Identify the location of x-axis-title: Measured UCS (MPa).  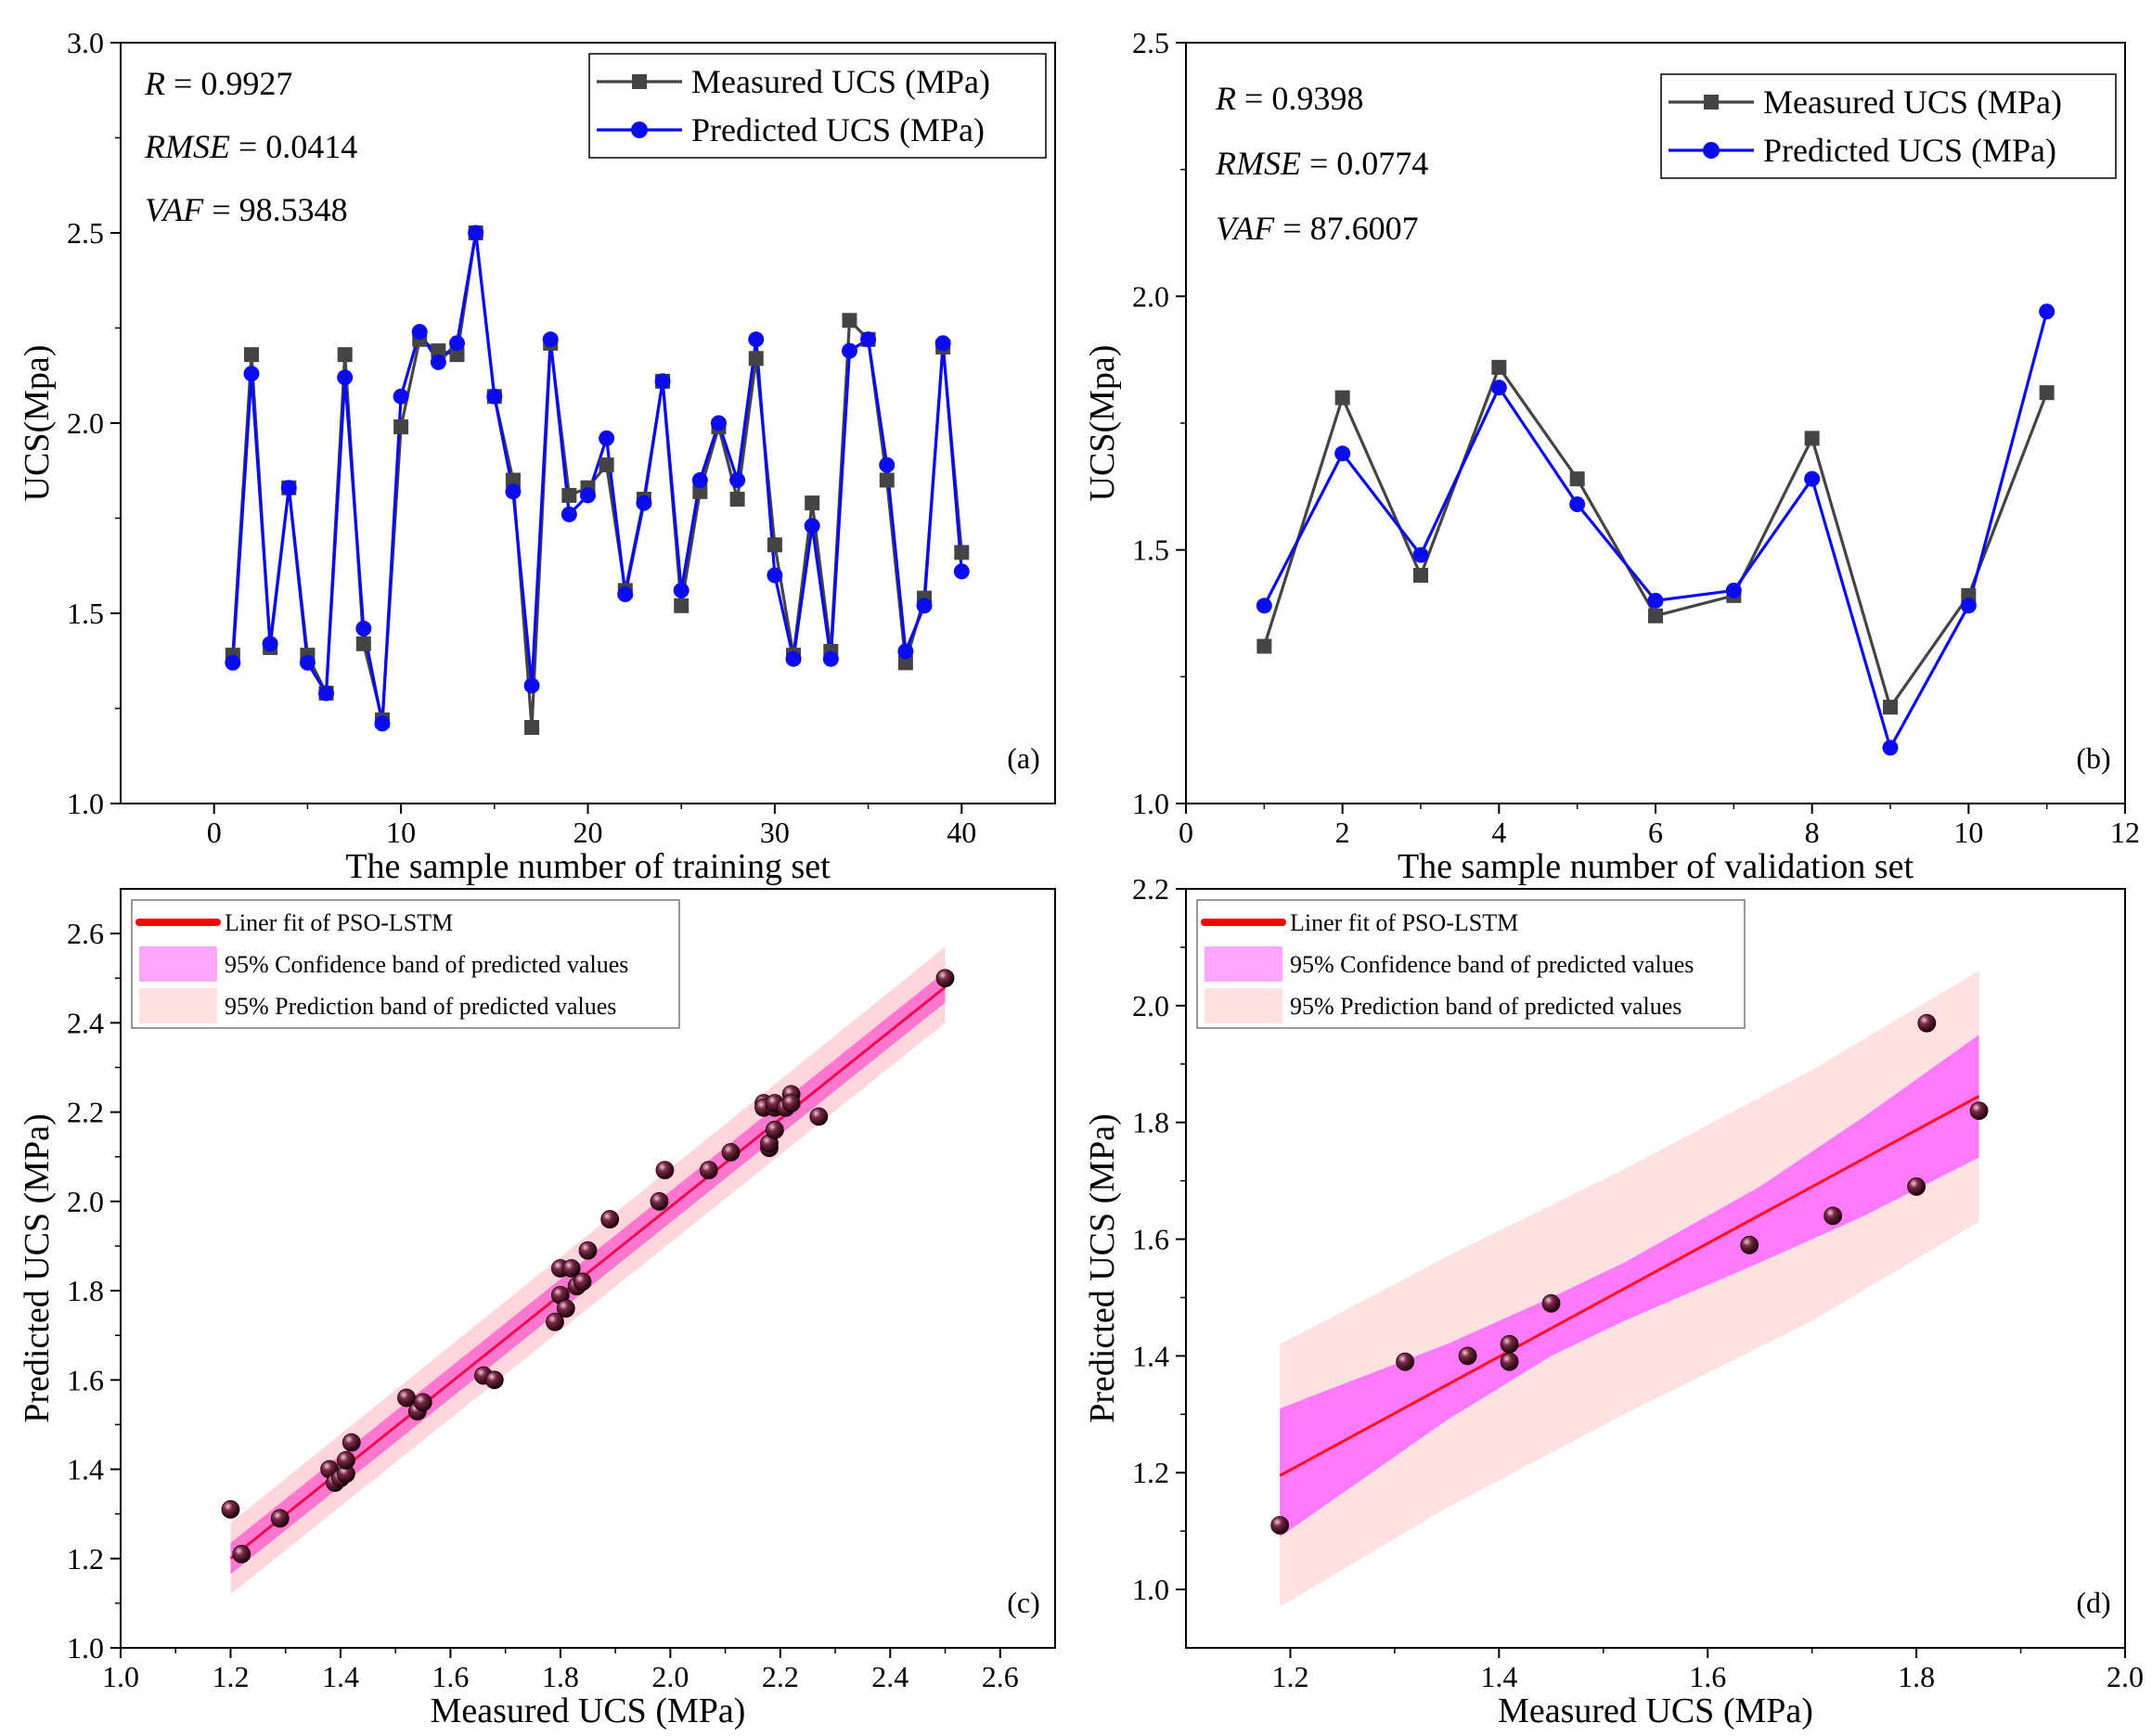
(588, 1711).